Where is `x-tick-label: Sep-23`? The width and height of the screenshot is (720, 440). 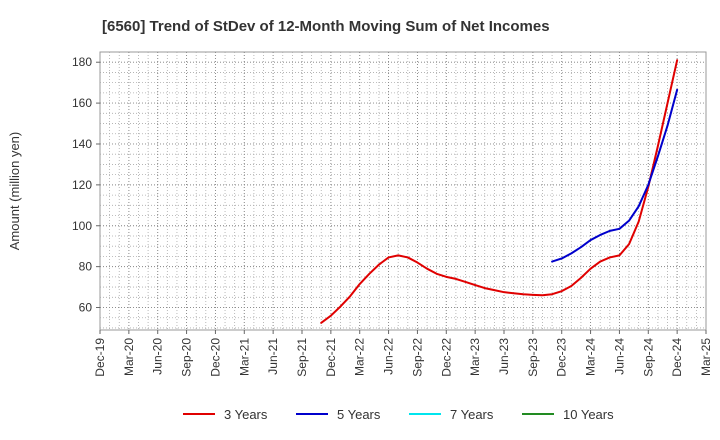 x-tick-label: Sep-23 is located at coordinates (533, 357).